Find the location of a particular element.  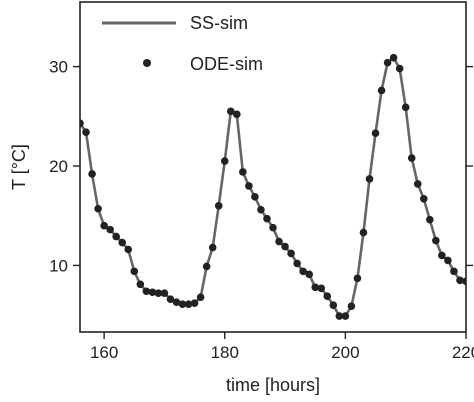

x-tick-label: 200 is located at coordinates (345, 352).